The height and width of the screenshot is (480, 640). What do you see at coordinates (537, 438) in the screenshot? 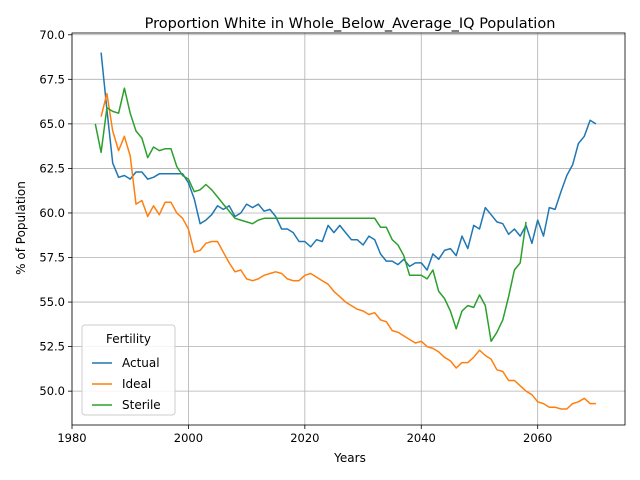
I see `x-tick-label: 2060` at bounding box center [537, 438].